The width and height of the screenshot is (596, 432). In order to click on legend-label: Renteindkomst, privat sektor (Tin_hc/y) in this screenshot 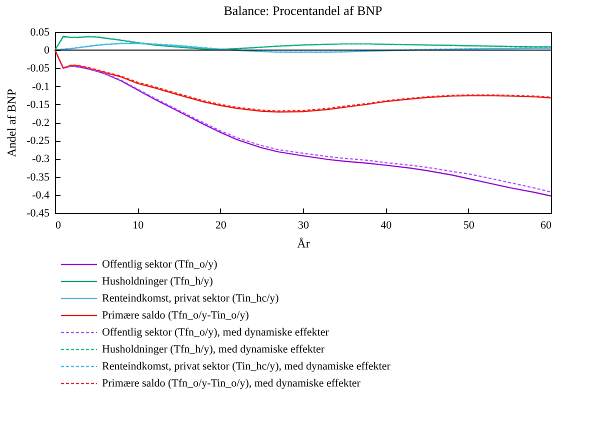, I will do `click(191, 298)`.